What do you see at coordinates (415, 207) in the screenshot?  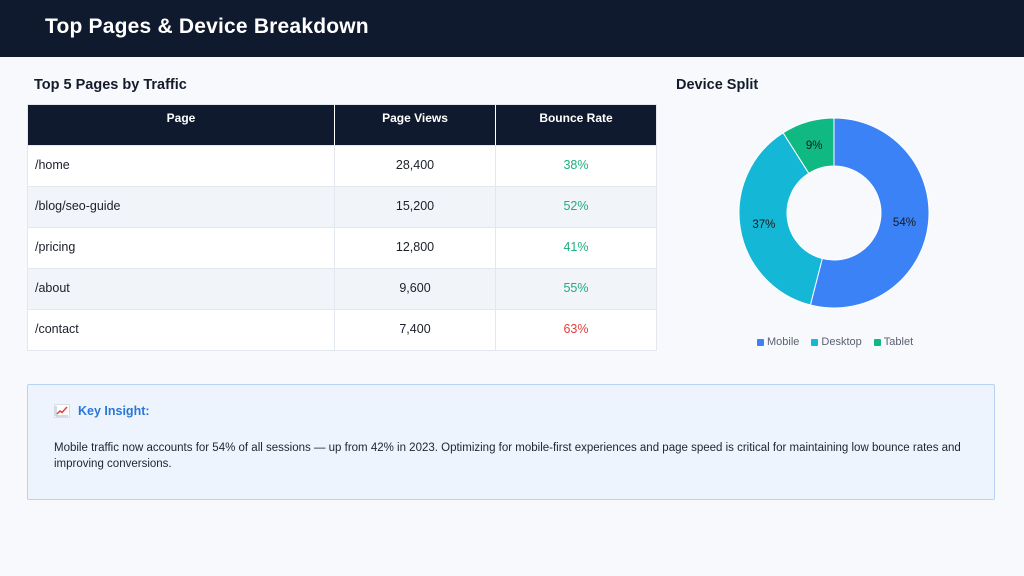 I see `page-views-cell: 15,200` at bounding box center [415, 207].